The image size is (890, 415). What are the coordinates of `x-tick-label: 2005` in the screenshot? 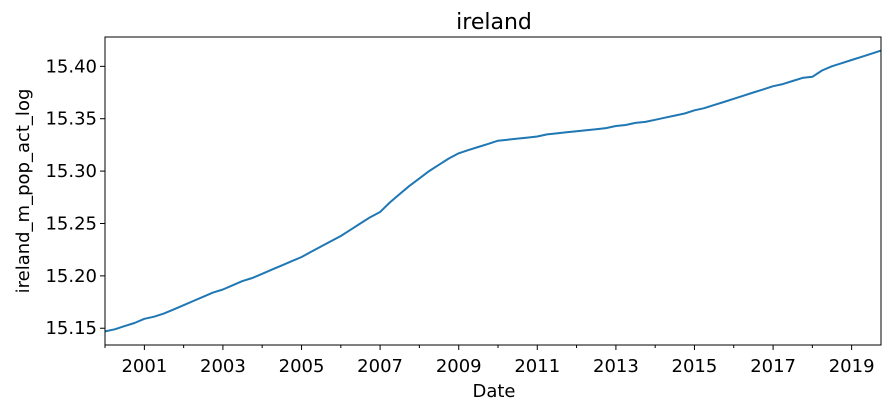 It's located at (302, 366).